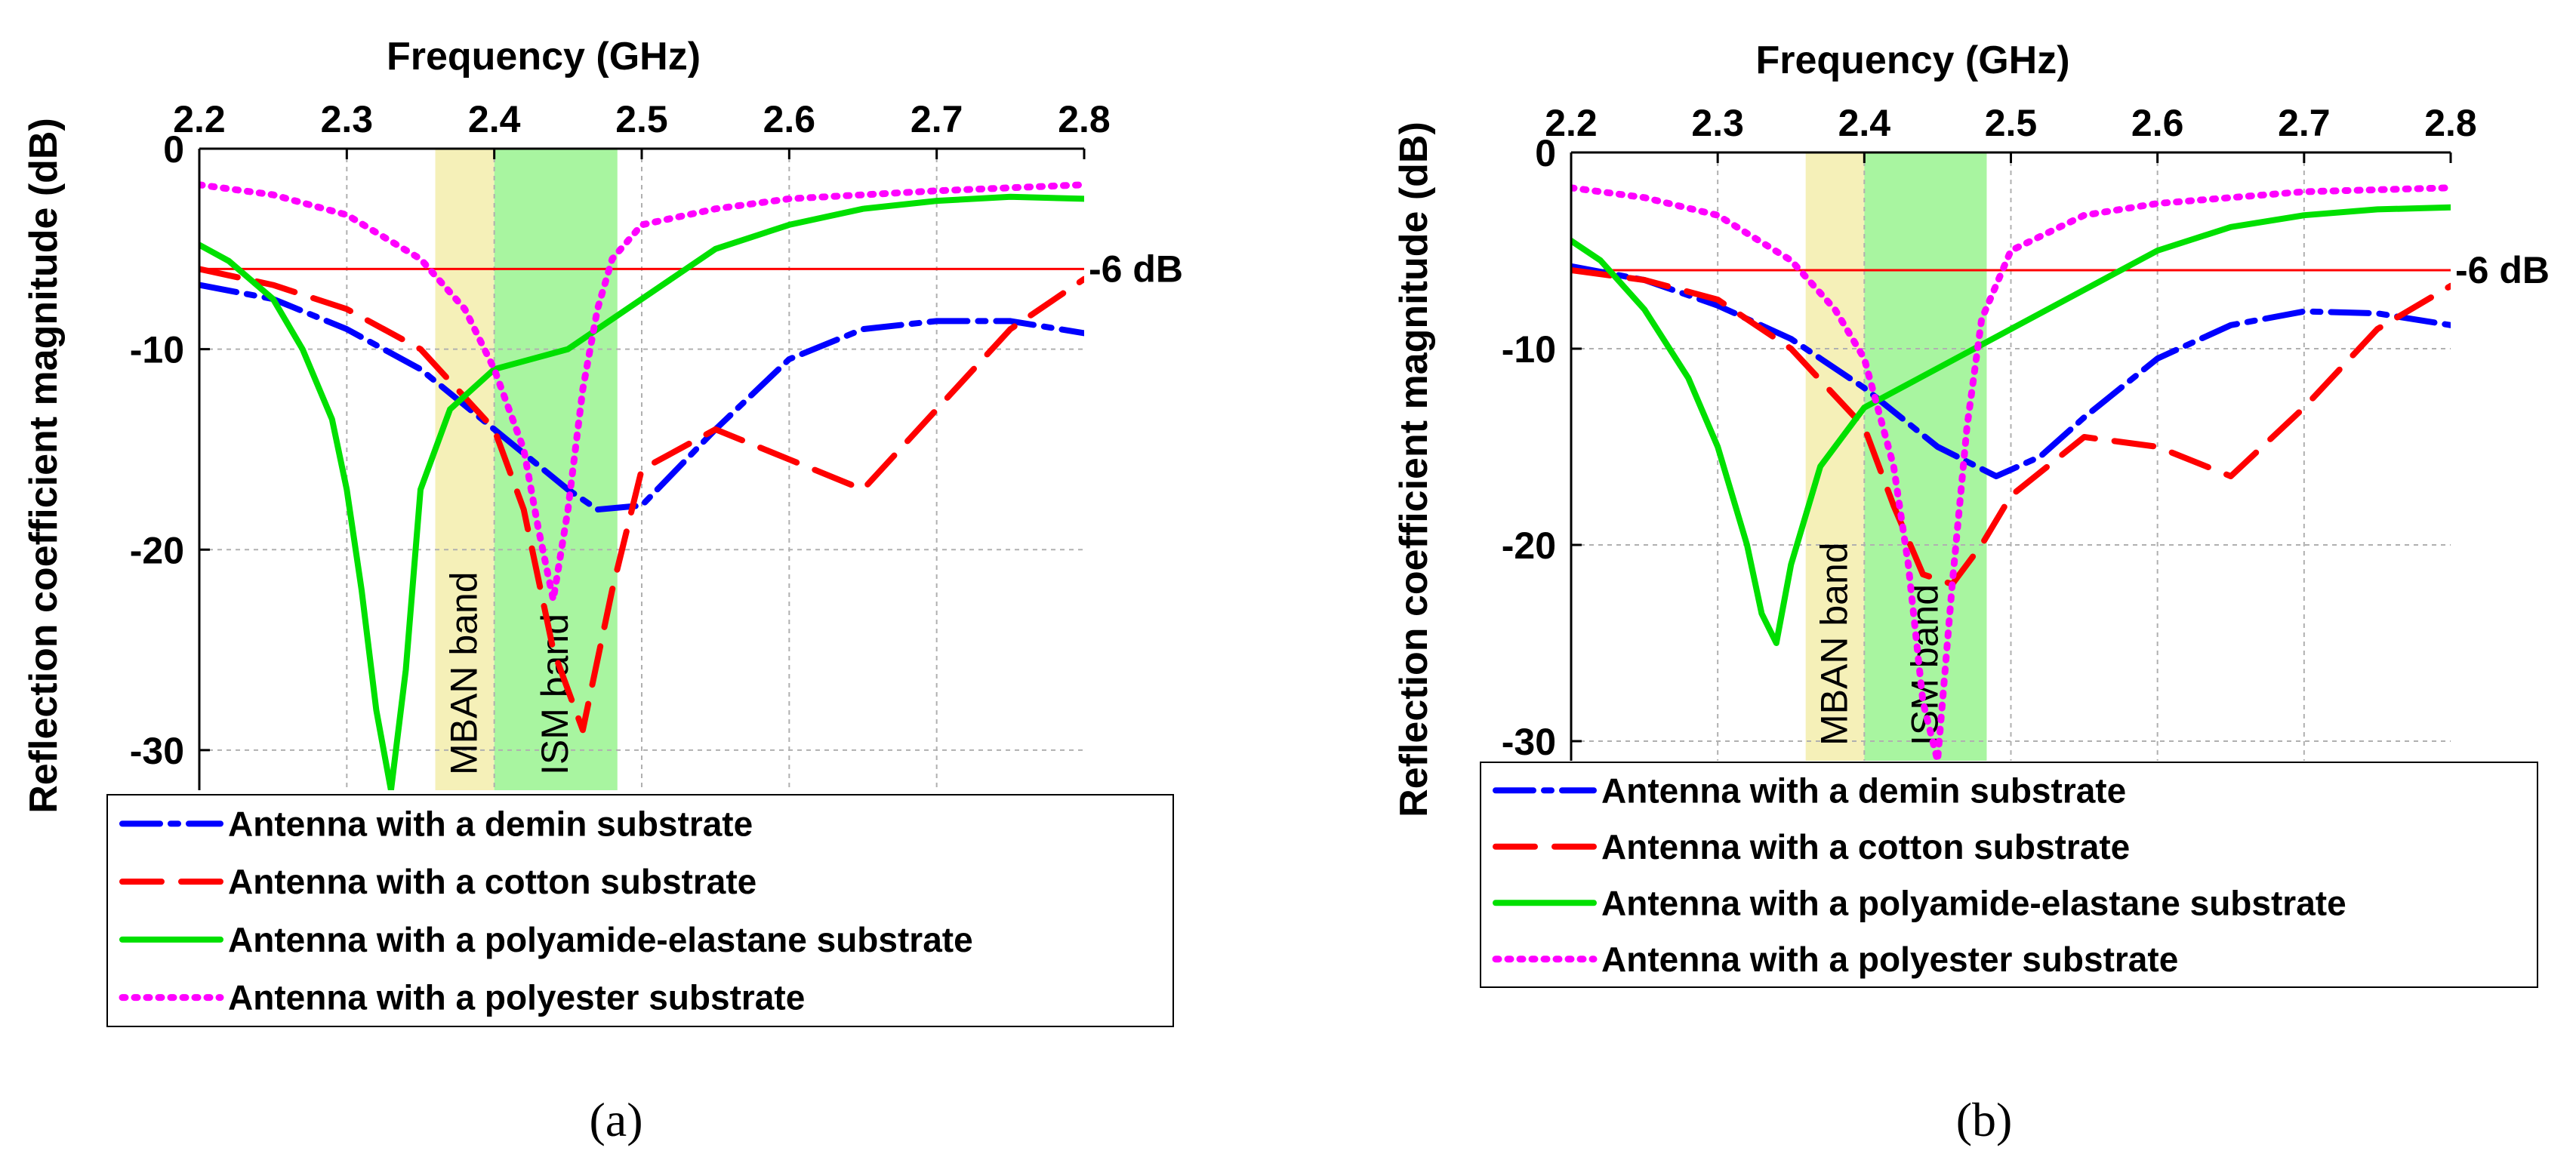 The width and height of the screenshot is (2576, 1154). I want to click on series-polyester-line, so click(641, 392).